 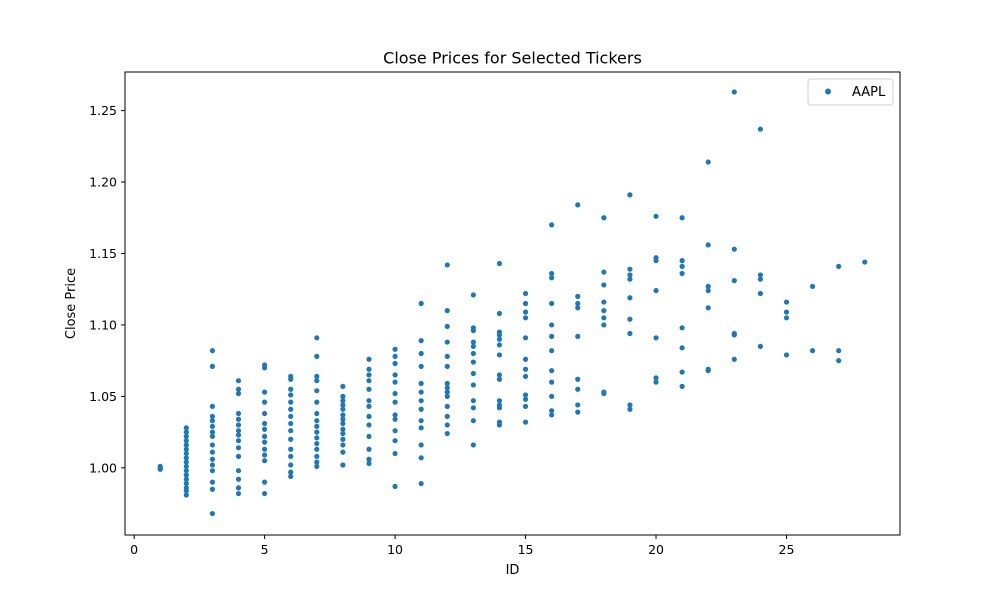 What do you see at coordinates (103, 467) in the screenshot?
I see `y-tick-label: 1.00` at bounding box center [103, 467].